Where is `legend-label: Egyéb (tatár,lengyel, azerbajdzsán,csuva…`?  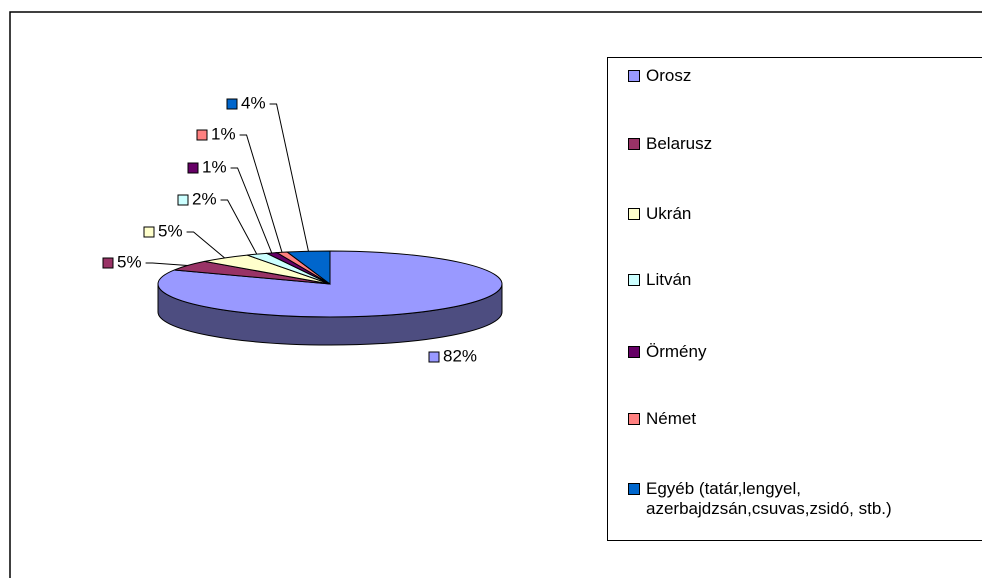
legend-label: Egyéb (tatár,lengyel, azerbajdzsán,csuva… is located at coordinates (769, 498).